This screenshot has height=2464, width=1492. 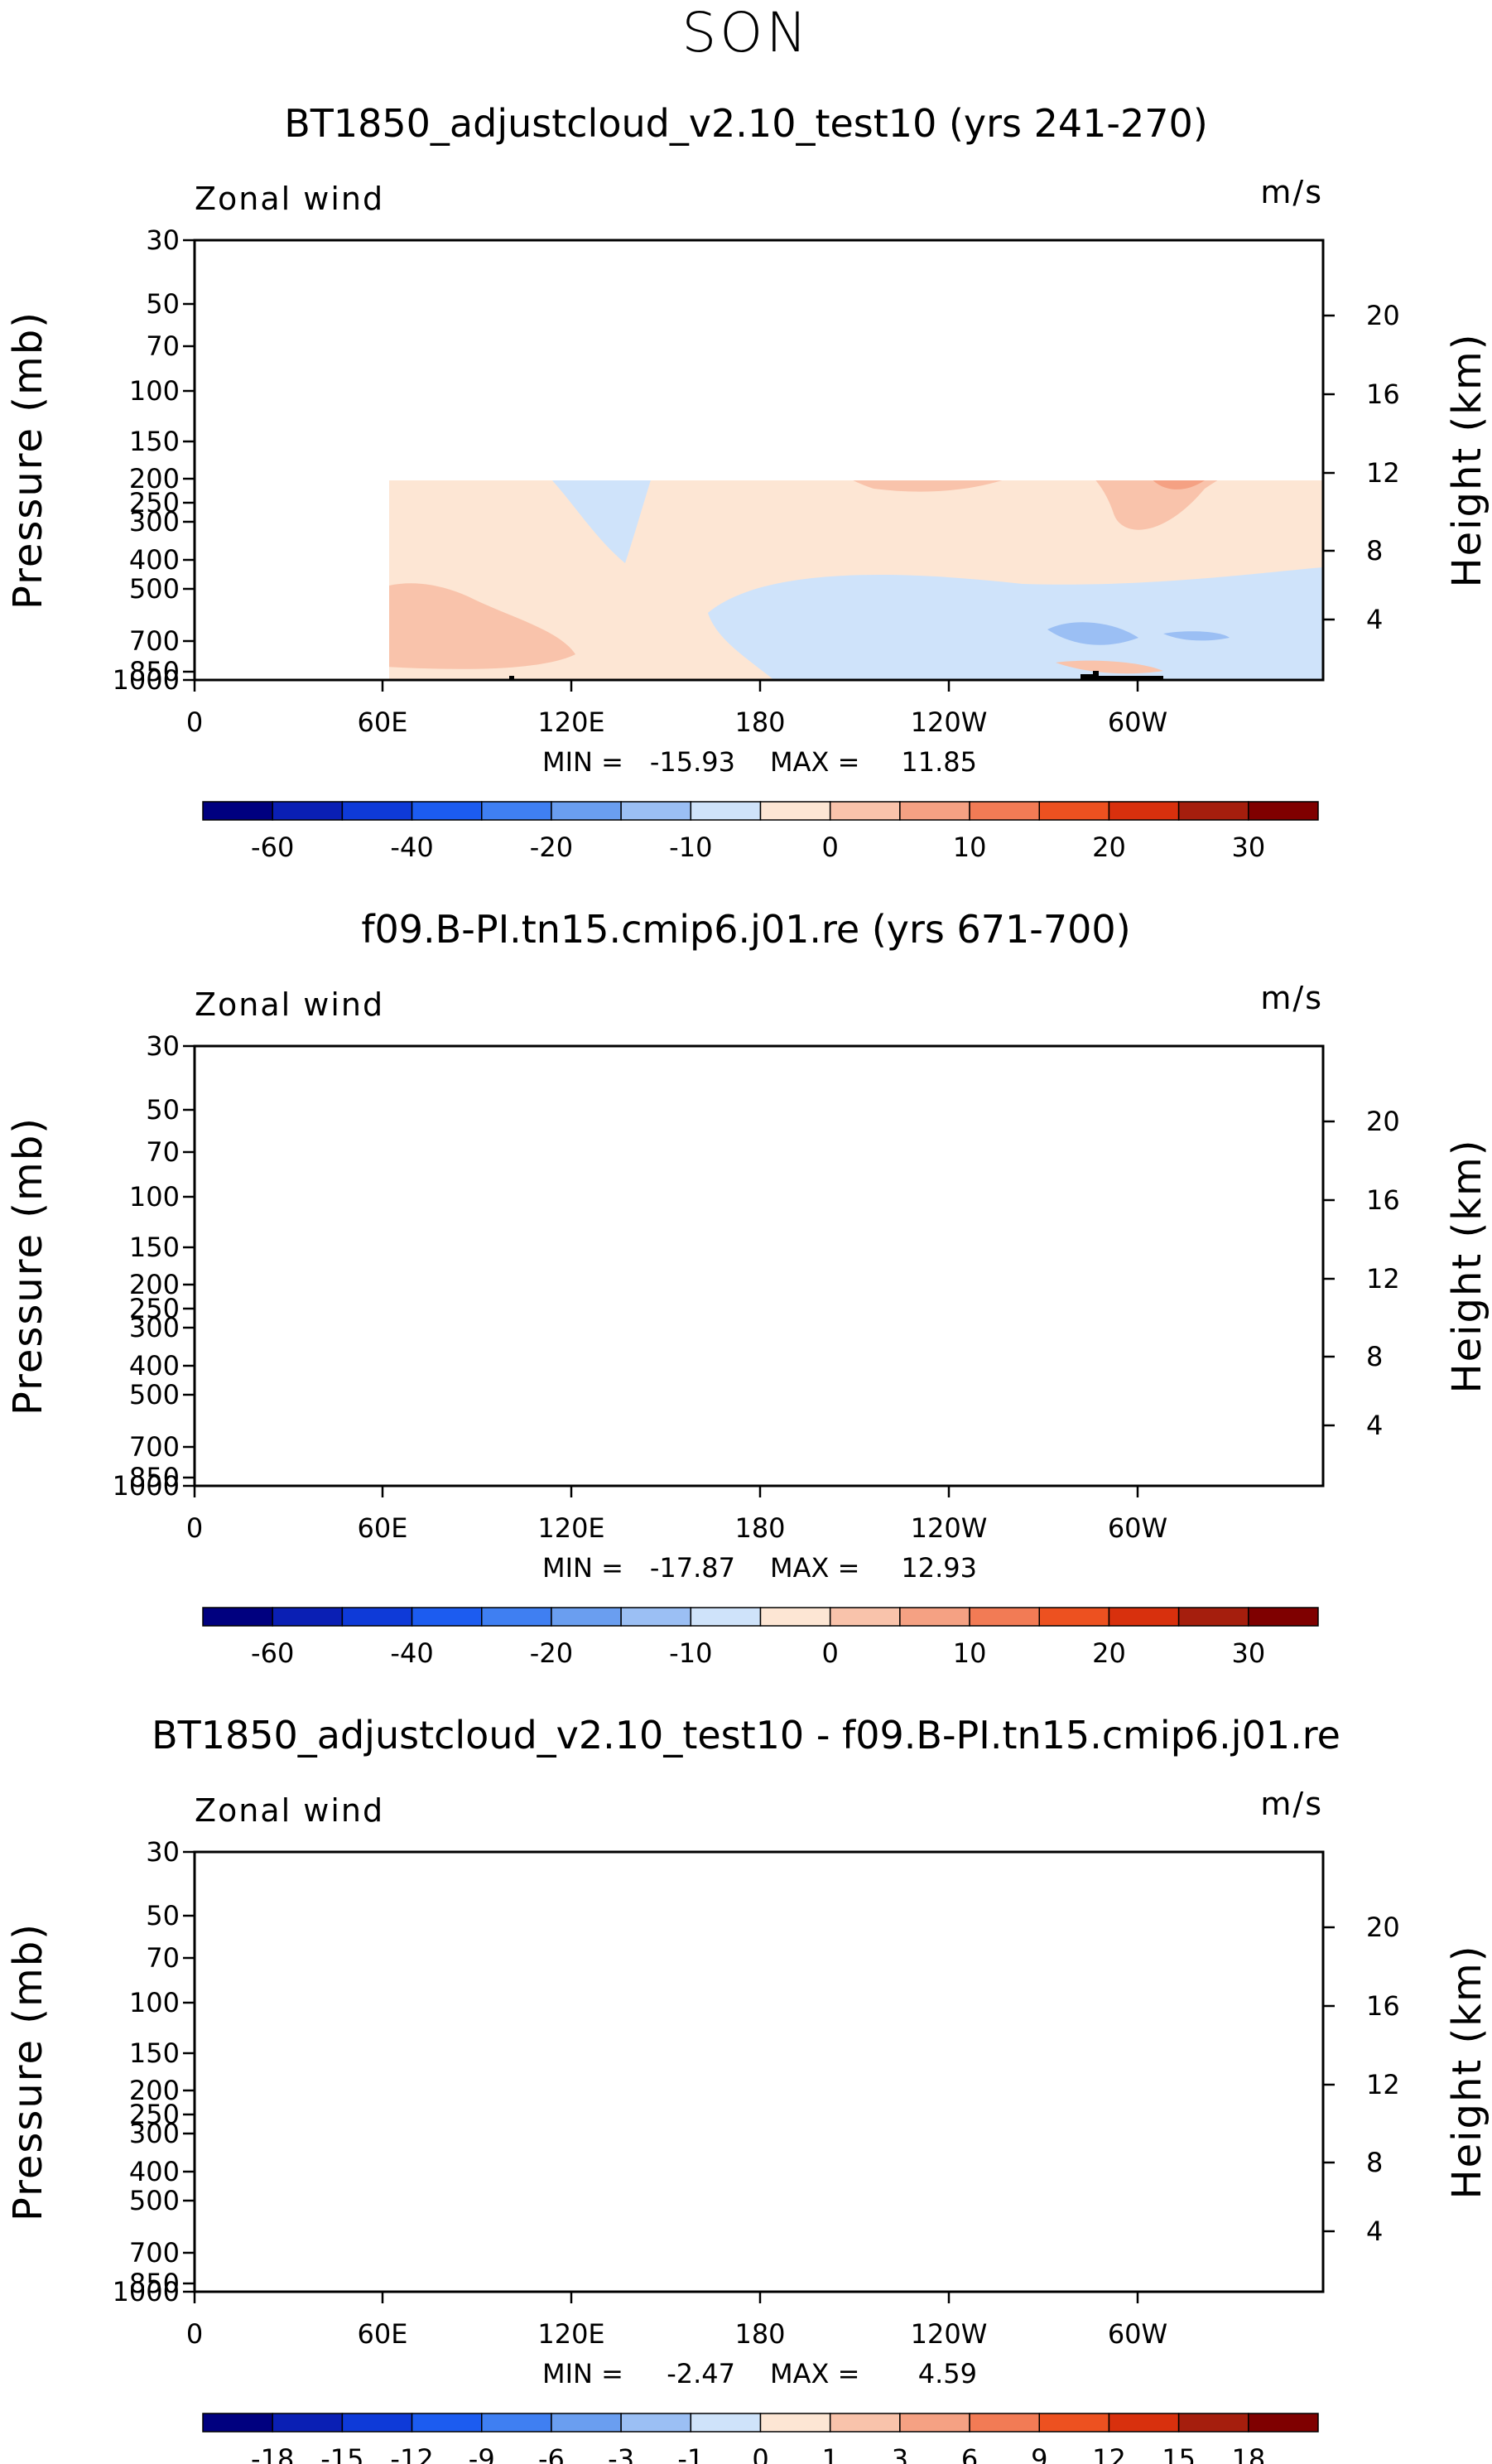 What do you see at coordinates (341, 2453) in the screenshot?
I see `colorbar-label: -15` at bounding box center [341, 2453].